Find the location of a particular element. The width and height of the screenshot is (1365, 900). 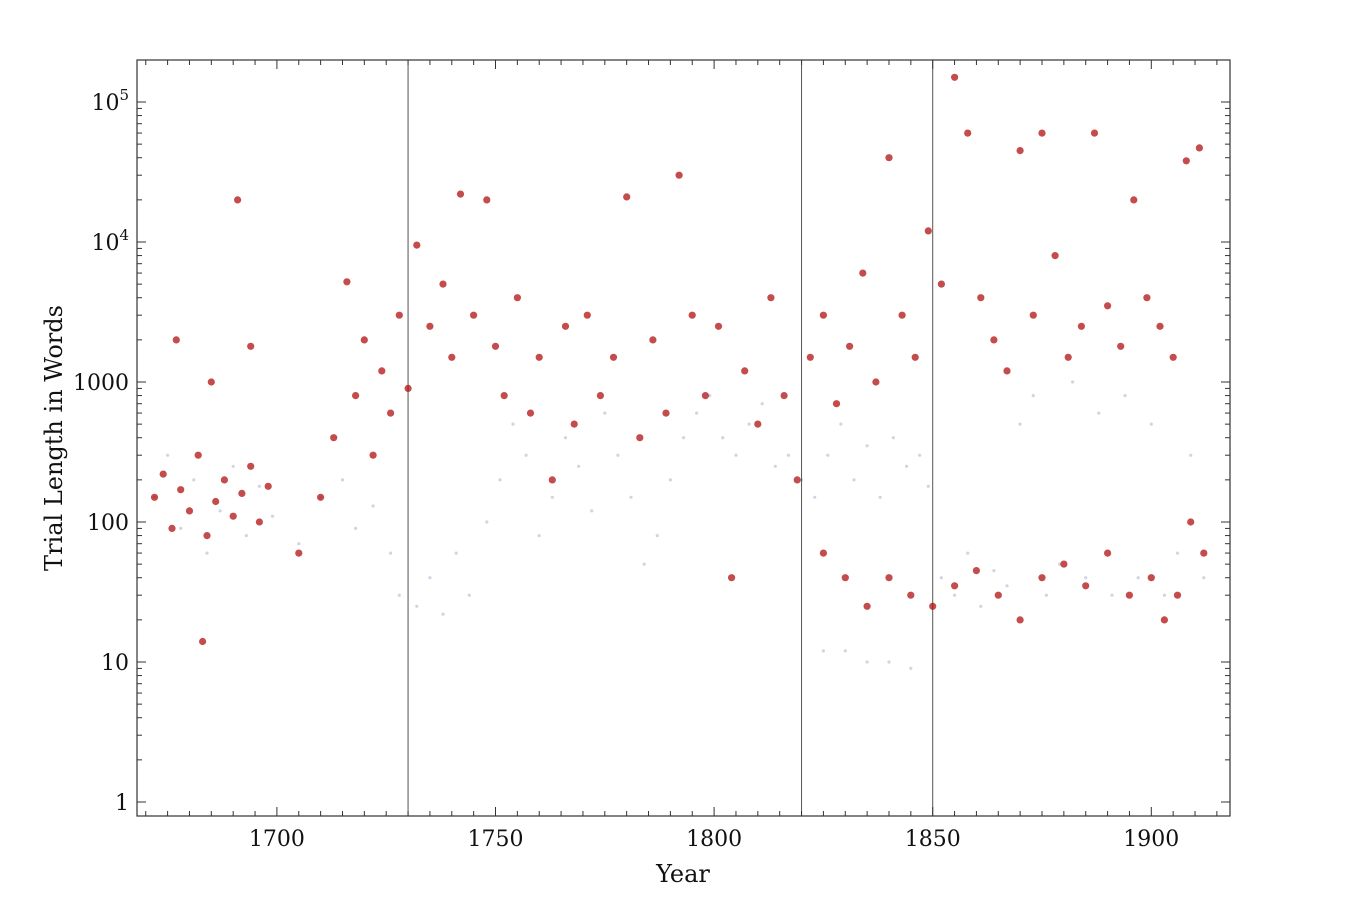

x-axis-title: Year is located at coordinates (682, 874).